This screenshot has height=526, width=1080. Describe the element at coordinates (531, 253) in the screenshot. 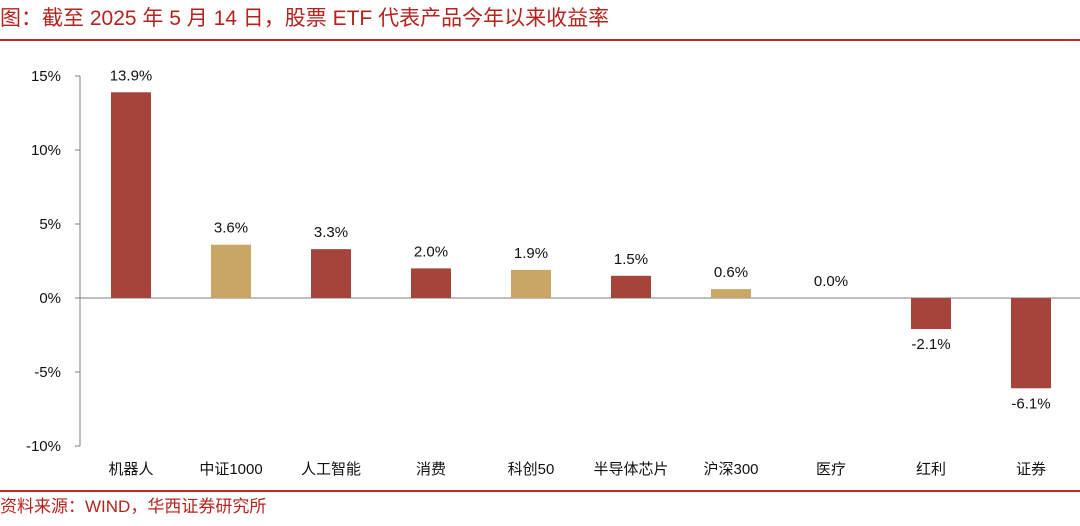

I see `data-label: 1.9%` at that location.